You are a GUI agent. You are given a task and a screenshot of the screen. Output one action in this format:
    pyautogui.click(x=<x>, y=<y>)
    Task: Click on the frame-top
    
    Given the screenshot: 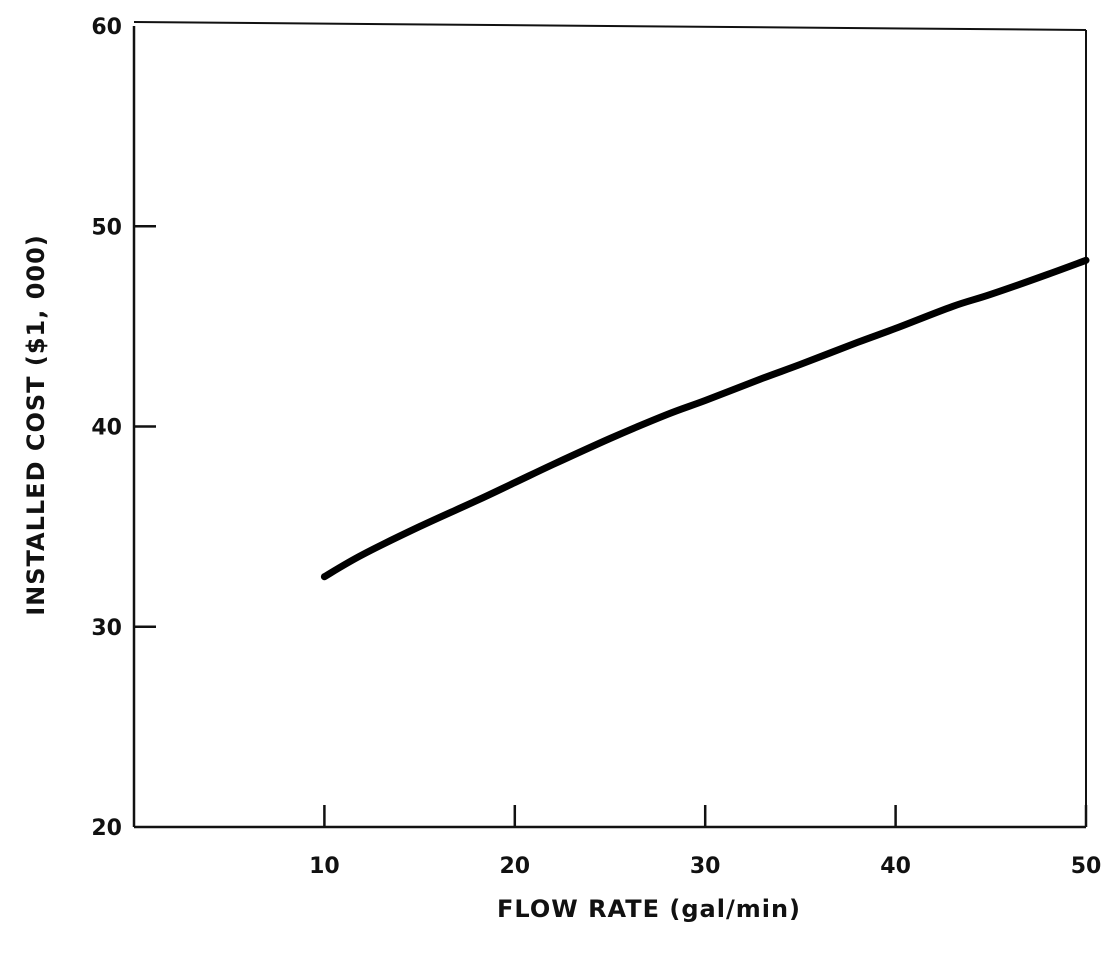 What is the action you would take?
    pyautogui.click(x=610, y=26)
    